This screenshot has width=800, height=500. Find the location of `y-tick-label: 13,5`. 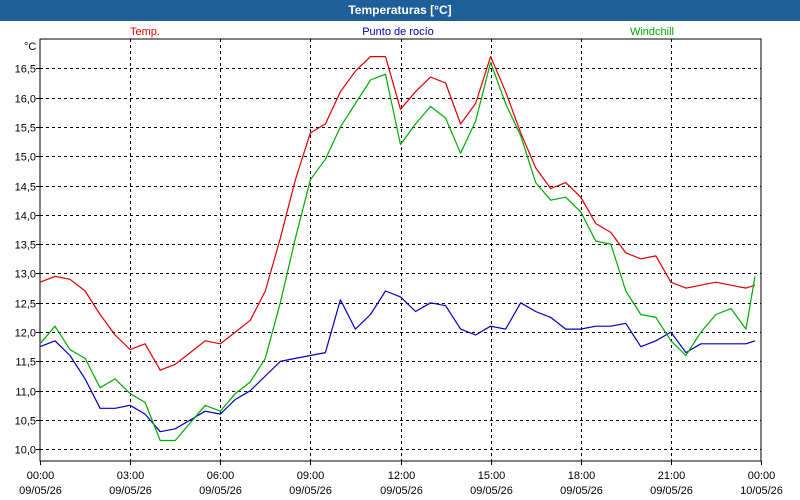

y-tick-label: 13,5 is located at coordinates (25, 246).